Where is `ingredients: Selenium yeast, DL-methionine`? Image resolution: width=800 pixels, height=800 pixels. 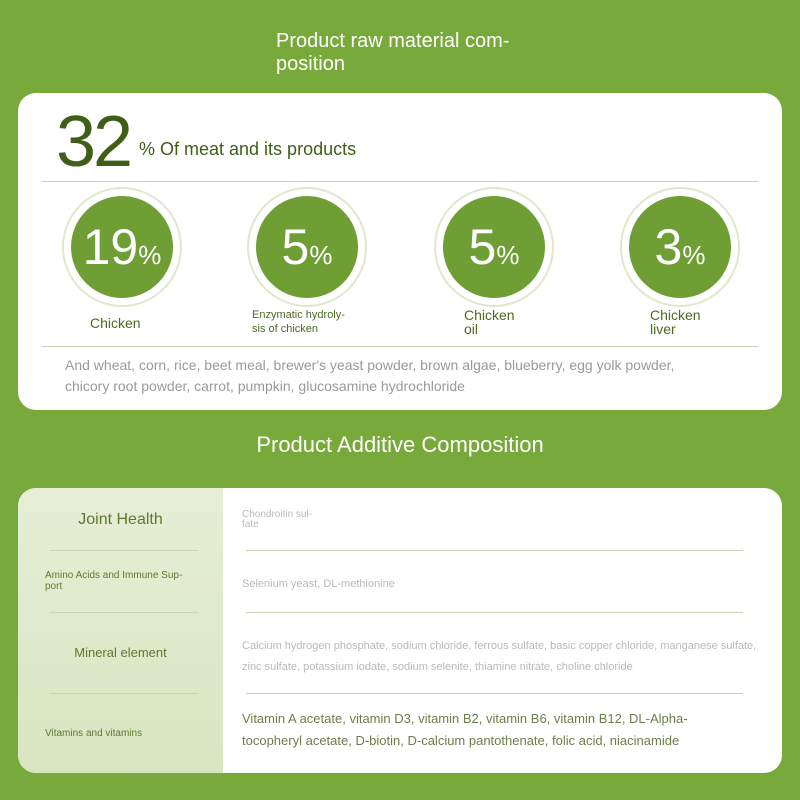
ingredients: Selenium yeast, DL-methionine is located at coordinates (318, 584).